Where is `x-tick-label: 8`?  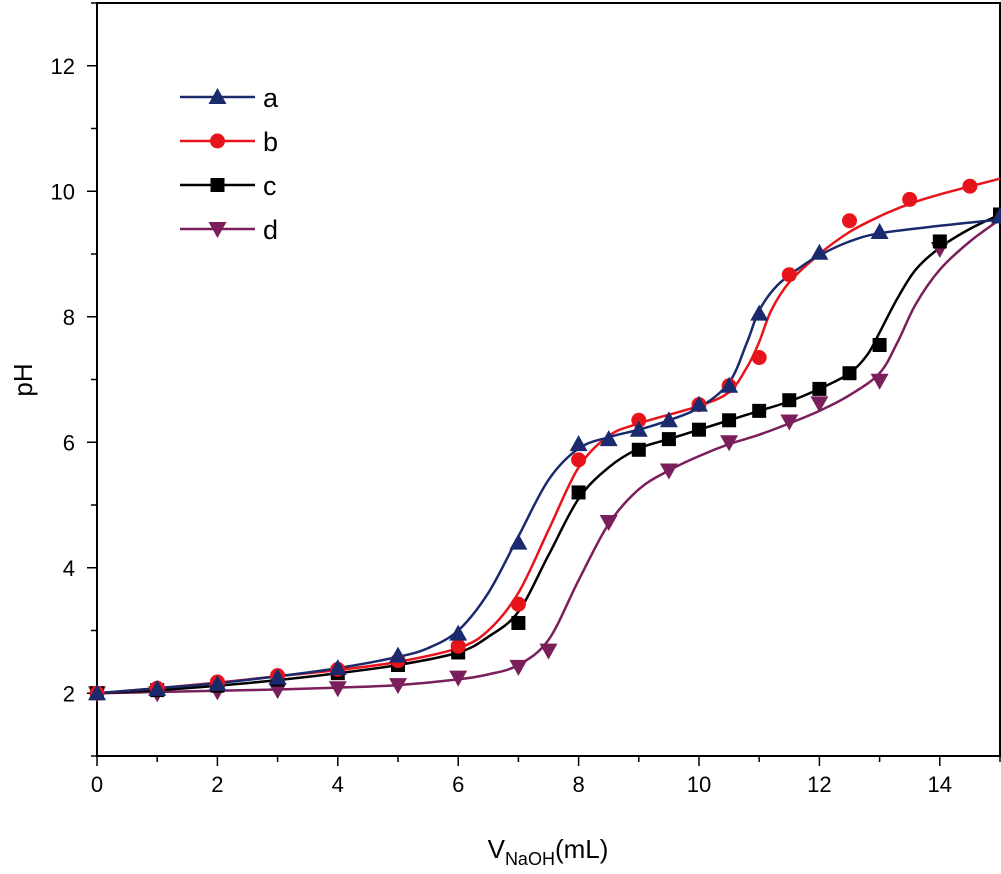
x-tick-label: 8 is located at coordinates (578, 784).